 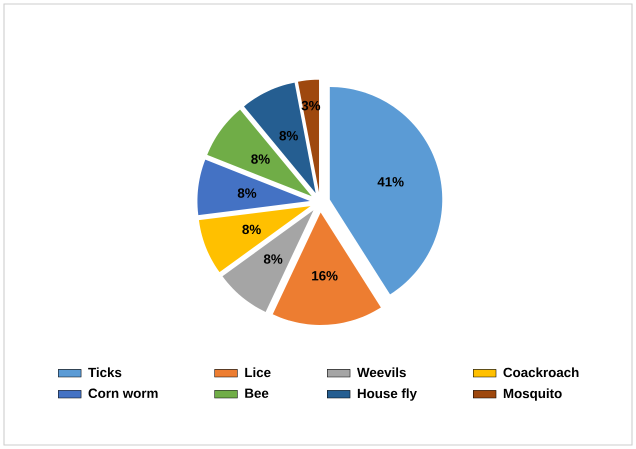 I want to click on legend-label: Mosquito, so click(x=533, y=394).